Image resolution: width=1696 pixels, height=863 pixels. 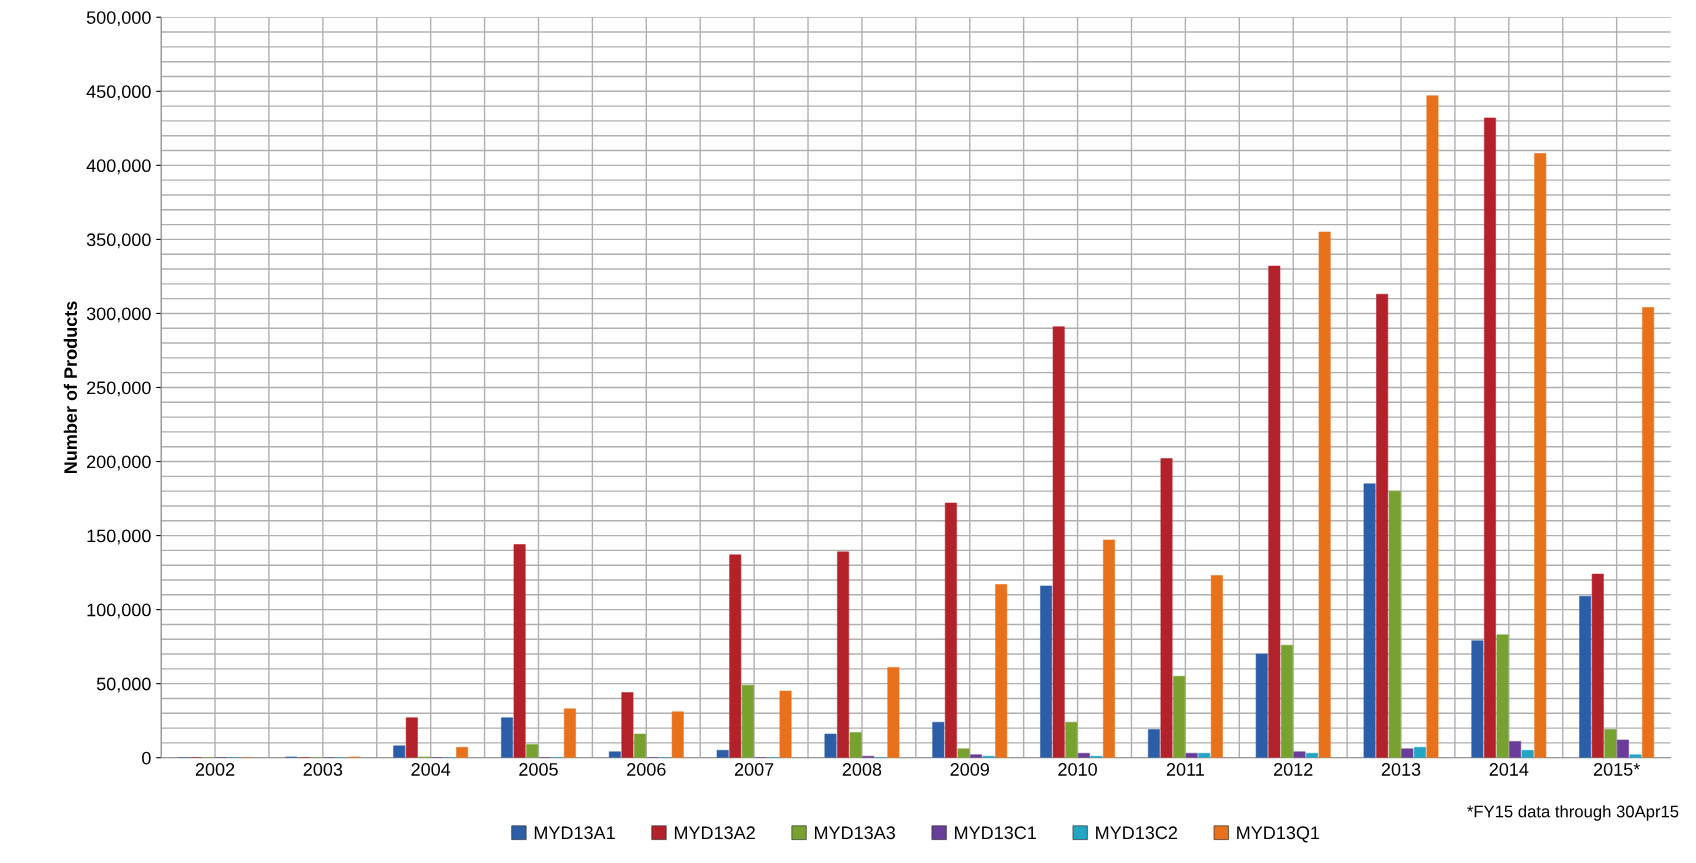 What do you see at coordinates (1509, 769) in the screenshot?
I see `x-tick-label: 2014` at bounding box center [1509, 769].